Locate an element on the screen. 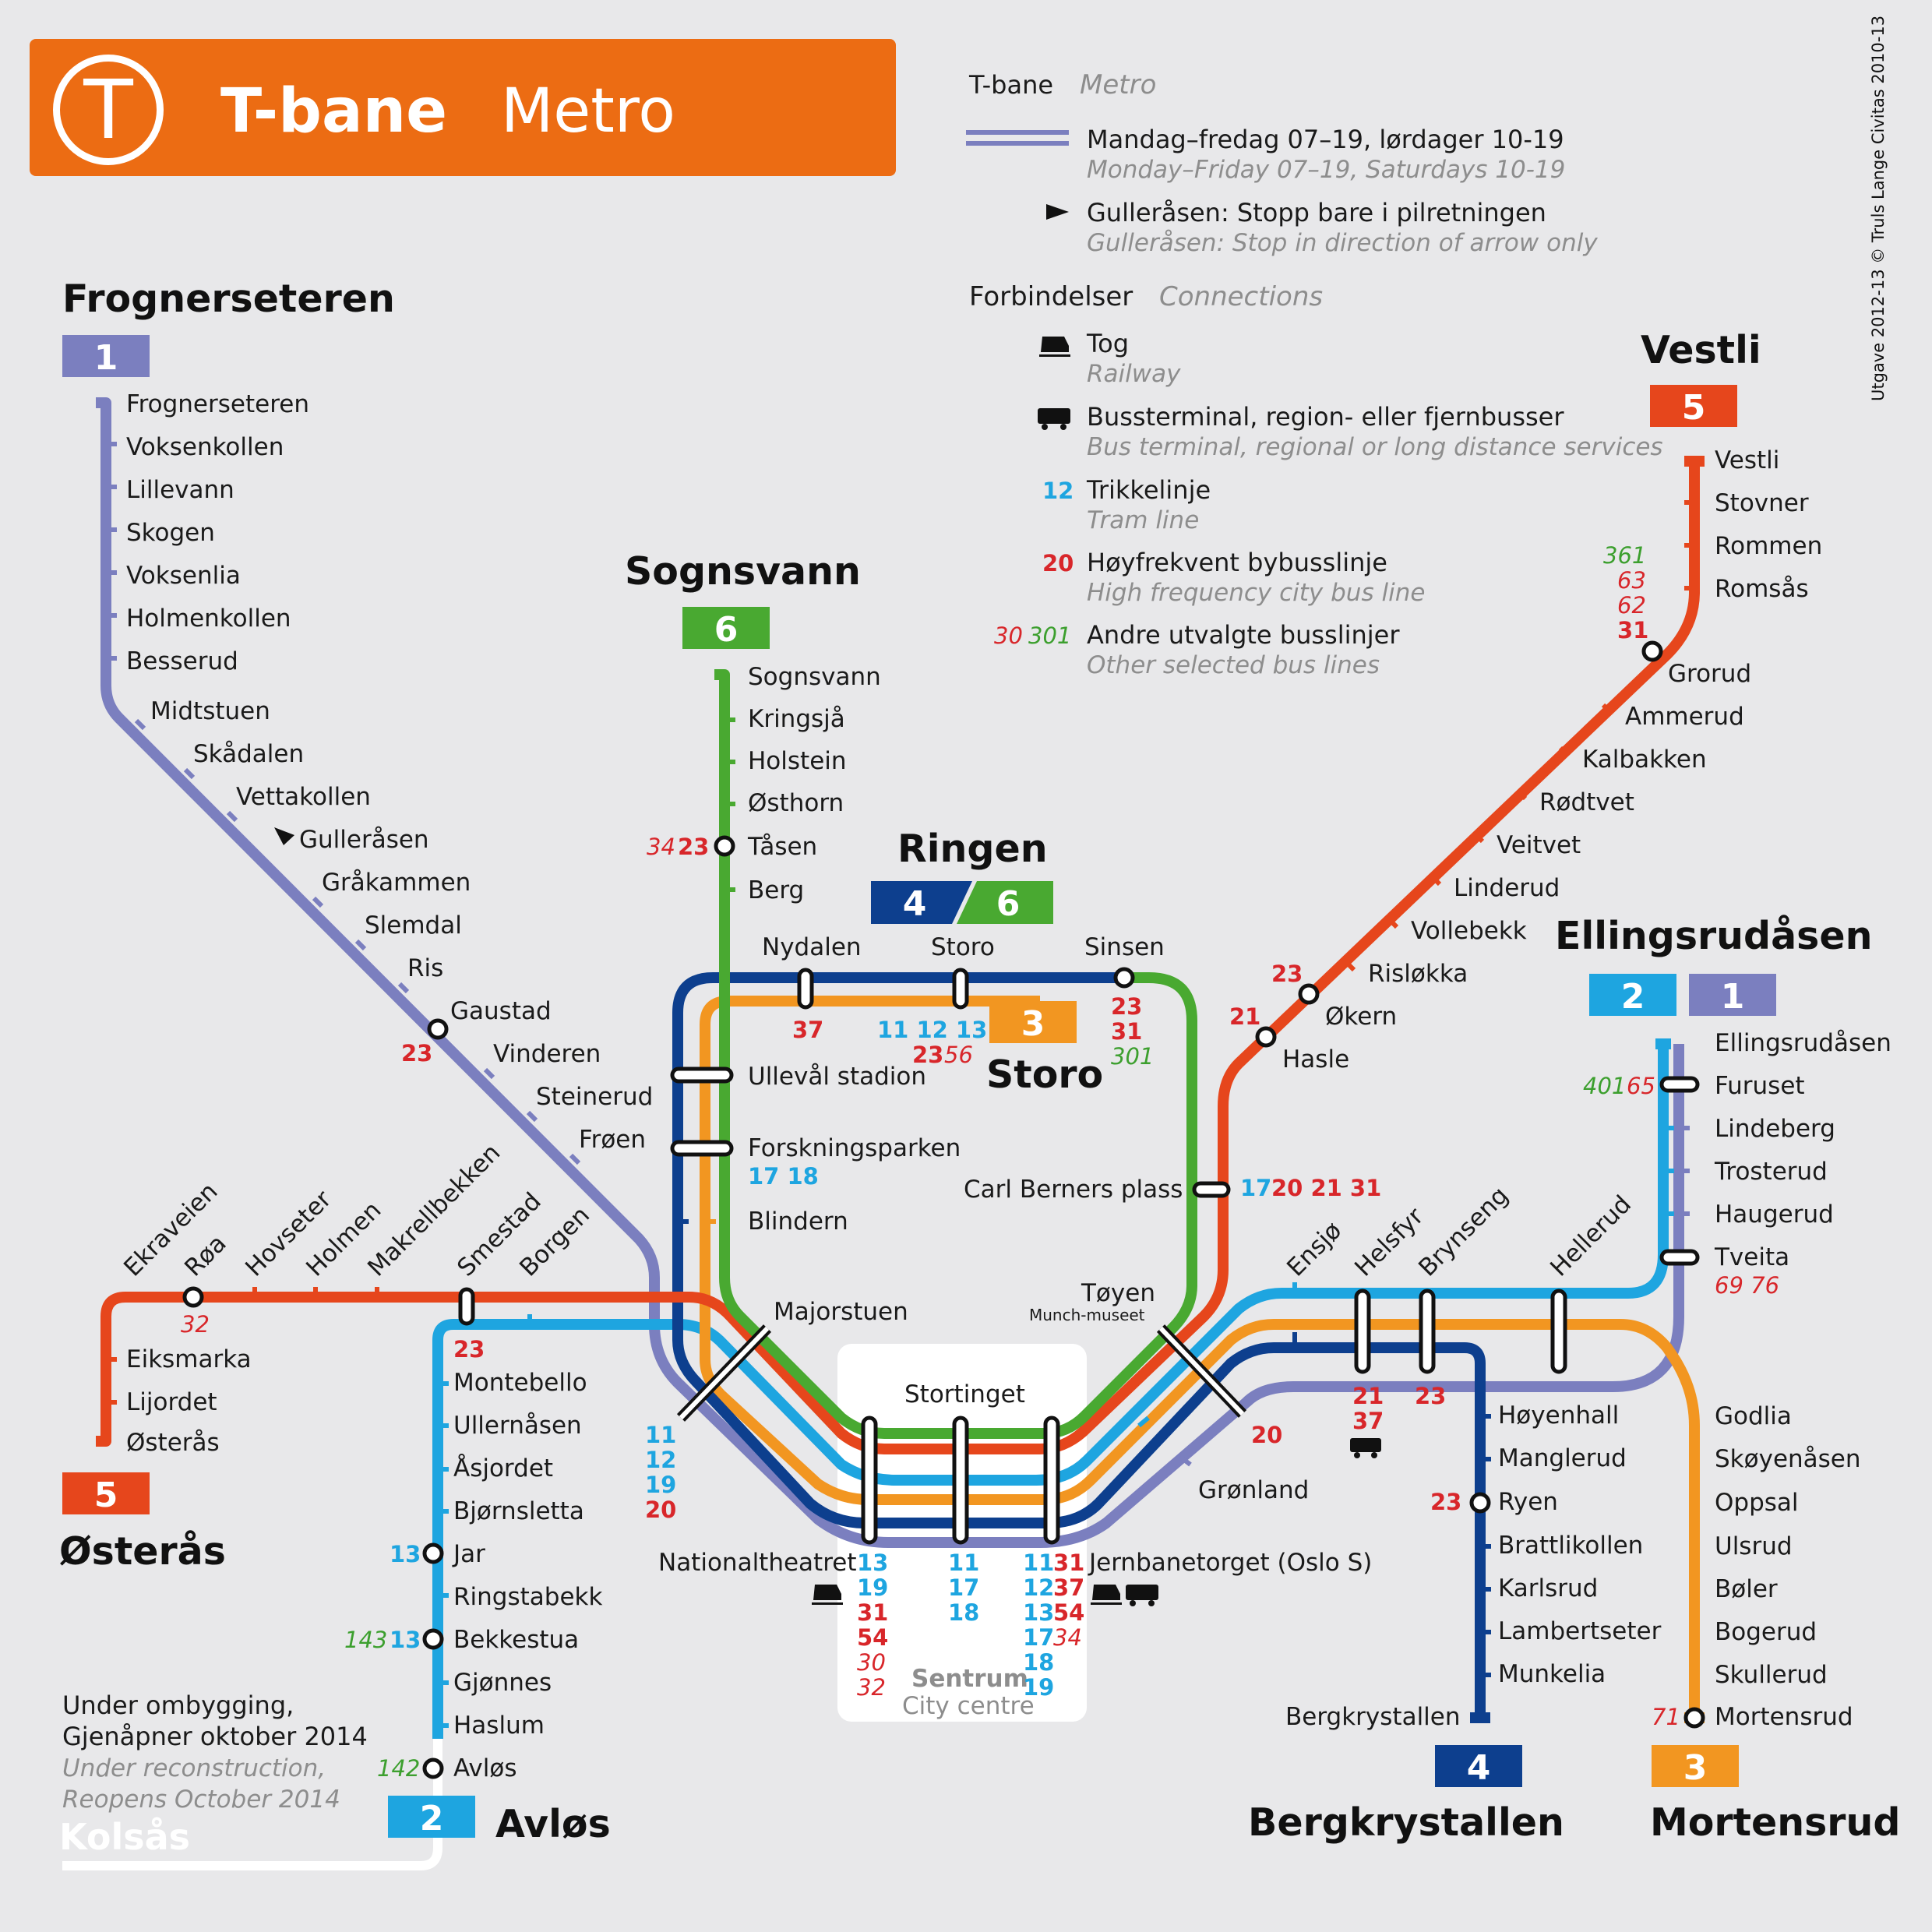 The image size is (1932, 1932). svg-text: Railway is located at coordinates (1134, 374).